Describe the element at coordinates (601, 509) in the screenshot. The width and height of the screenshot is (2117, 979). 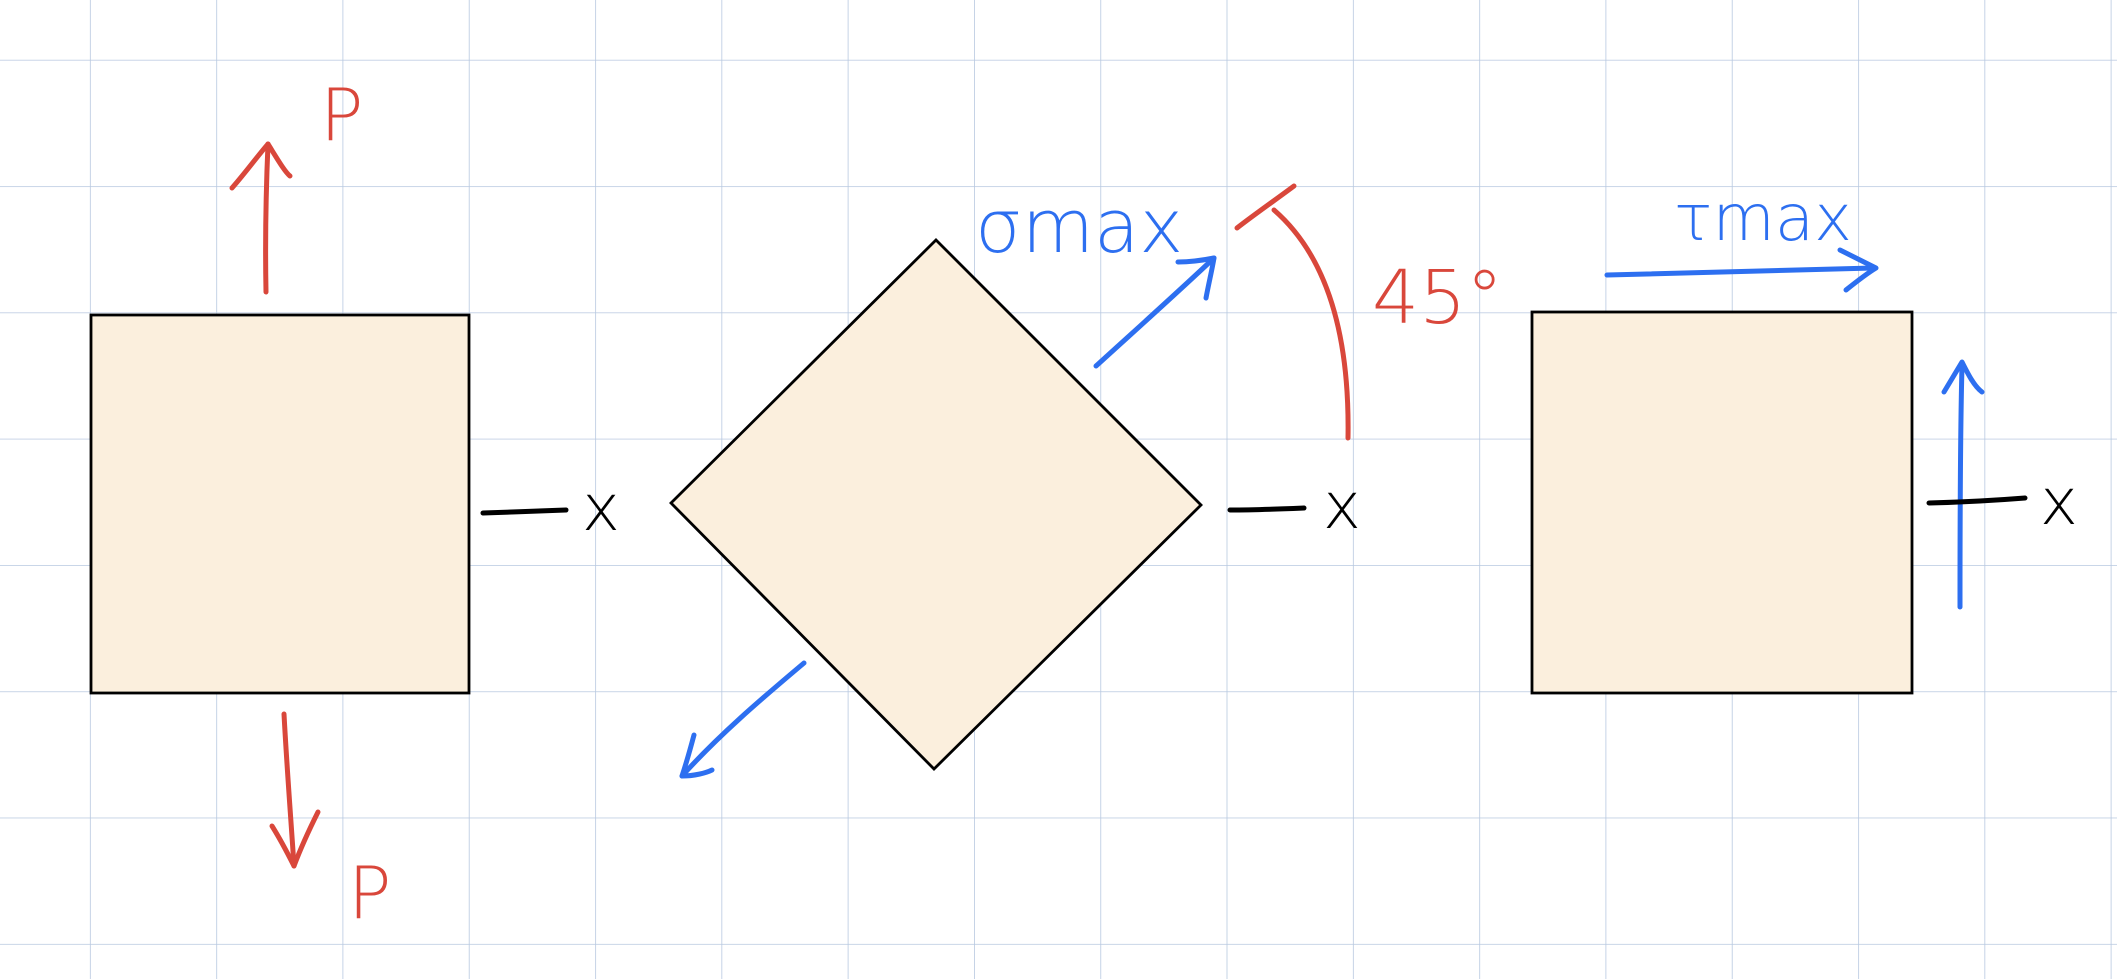
I see `x-axis-label: x` at that location.